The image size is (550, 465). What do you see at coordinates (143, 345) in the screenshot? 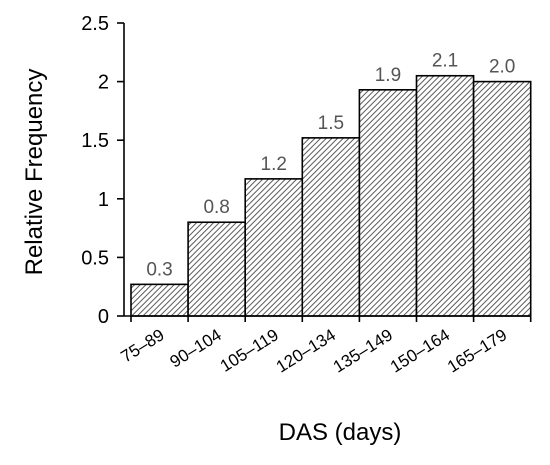
I see `x-tick-label-75–89: 75–89` at bounding box center [143, 345].